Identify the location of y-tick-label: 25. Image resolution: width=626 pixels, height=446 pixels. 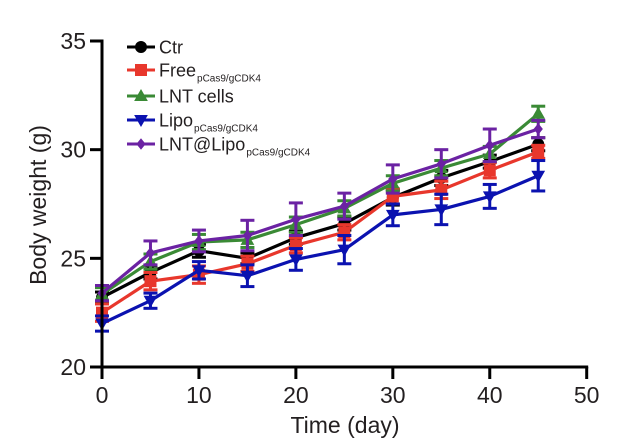
(73, 258).